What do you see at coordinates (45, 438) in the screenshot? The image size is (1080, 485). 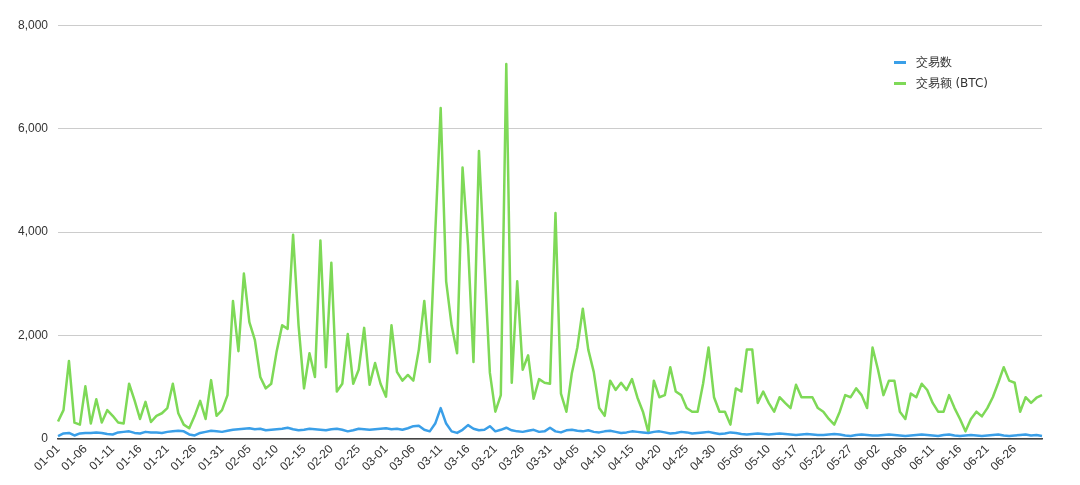 I see `y-tick-label: 0` at bounding box center [45, 438].